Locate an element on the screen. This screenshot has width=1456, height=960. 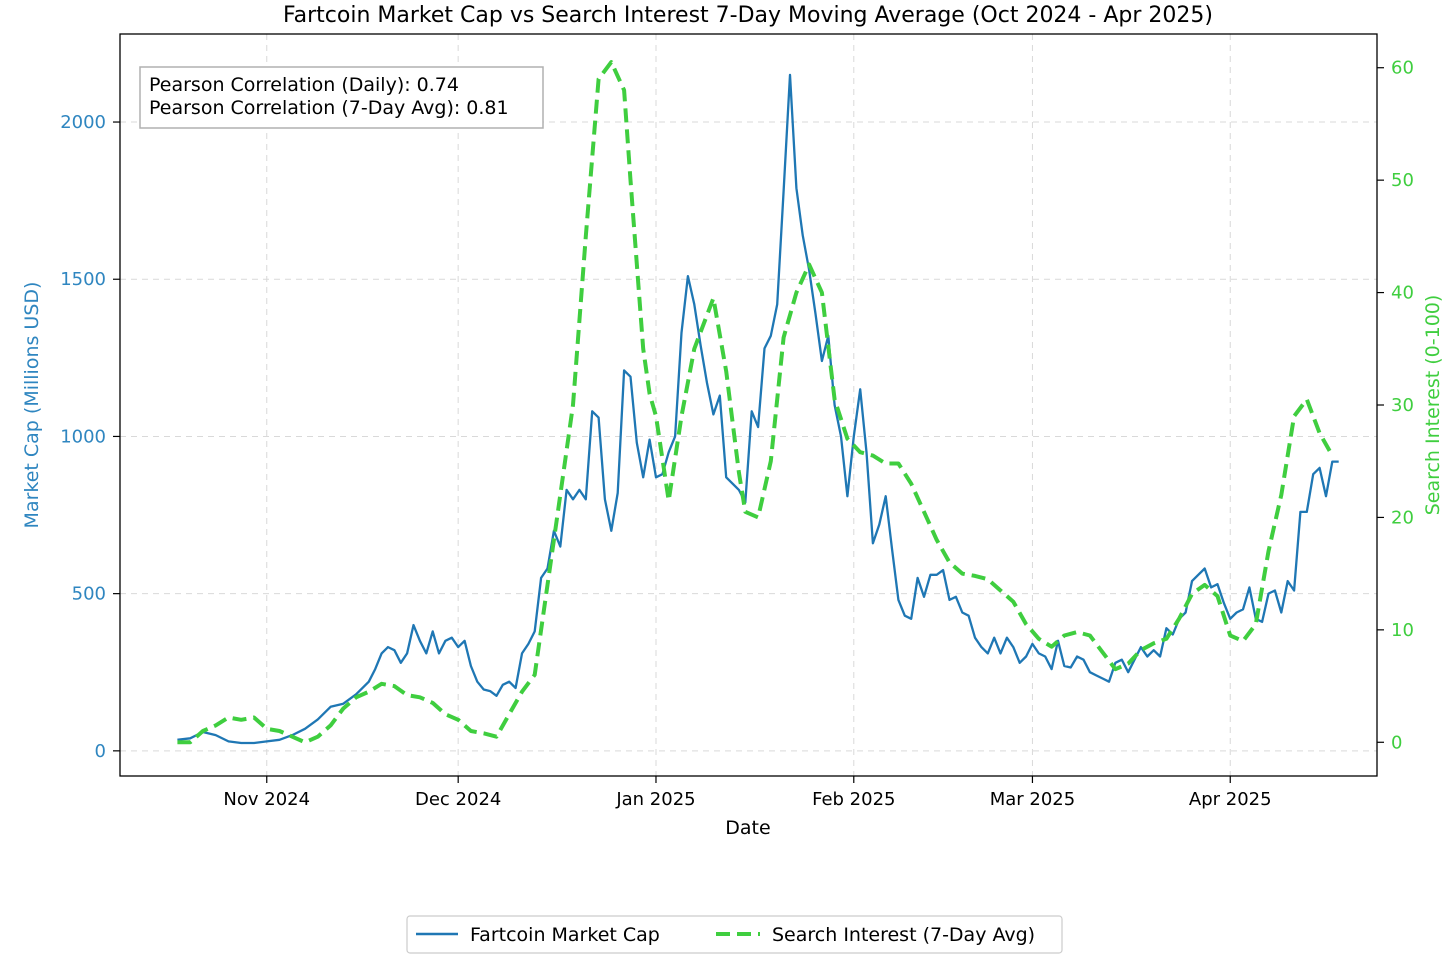
legend-label-market-cap: Fartcoin Market Cap is located at coordinates (565, 935).